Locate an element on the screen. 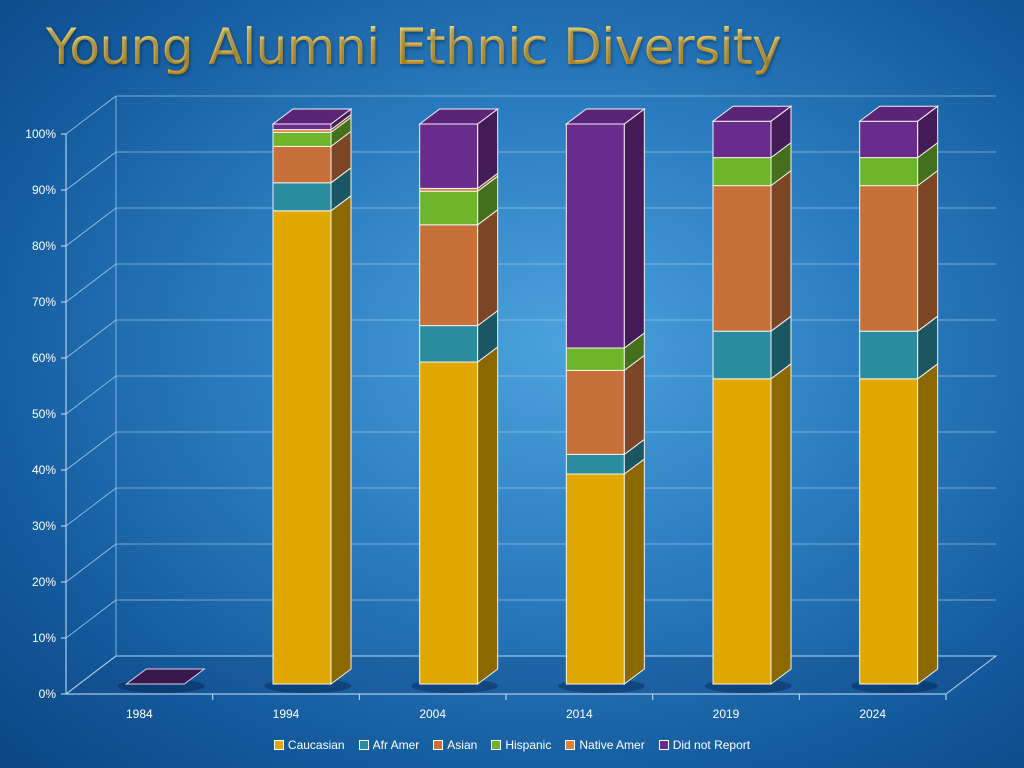 Image resolution: width=1024 pixels, height=768 pixels. y-tick-label: 50% is located at coordinates (44, 414).